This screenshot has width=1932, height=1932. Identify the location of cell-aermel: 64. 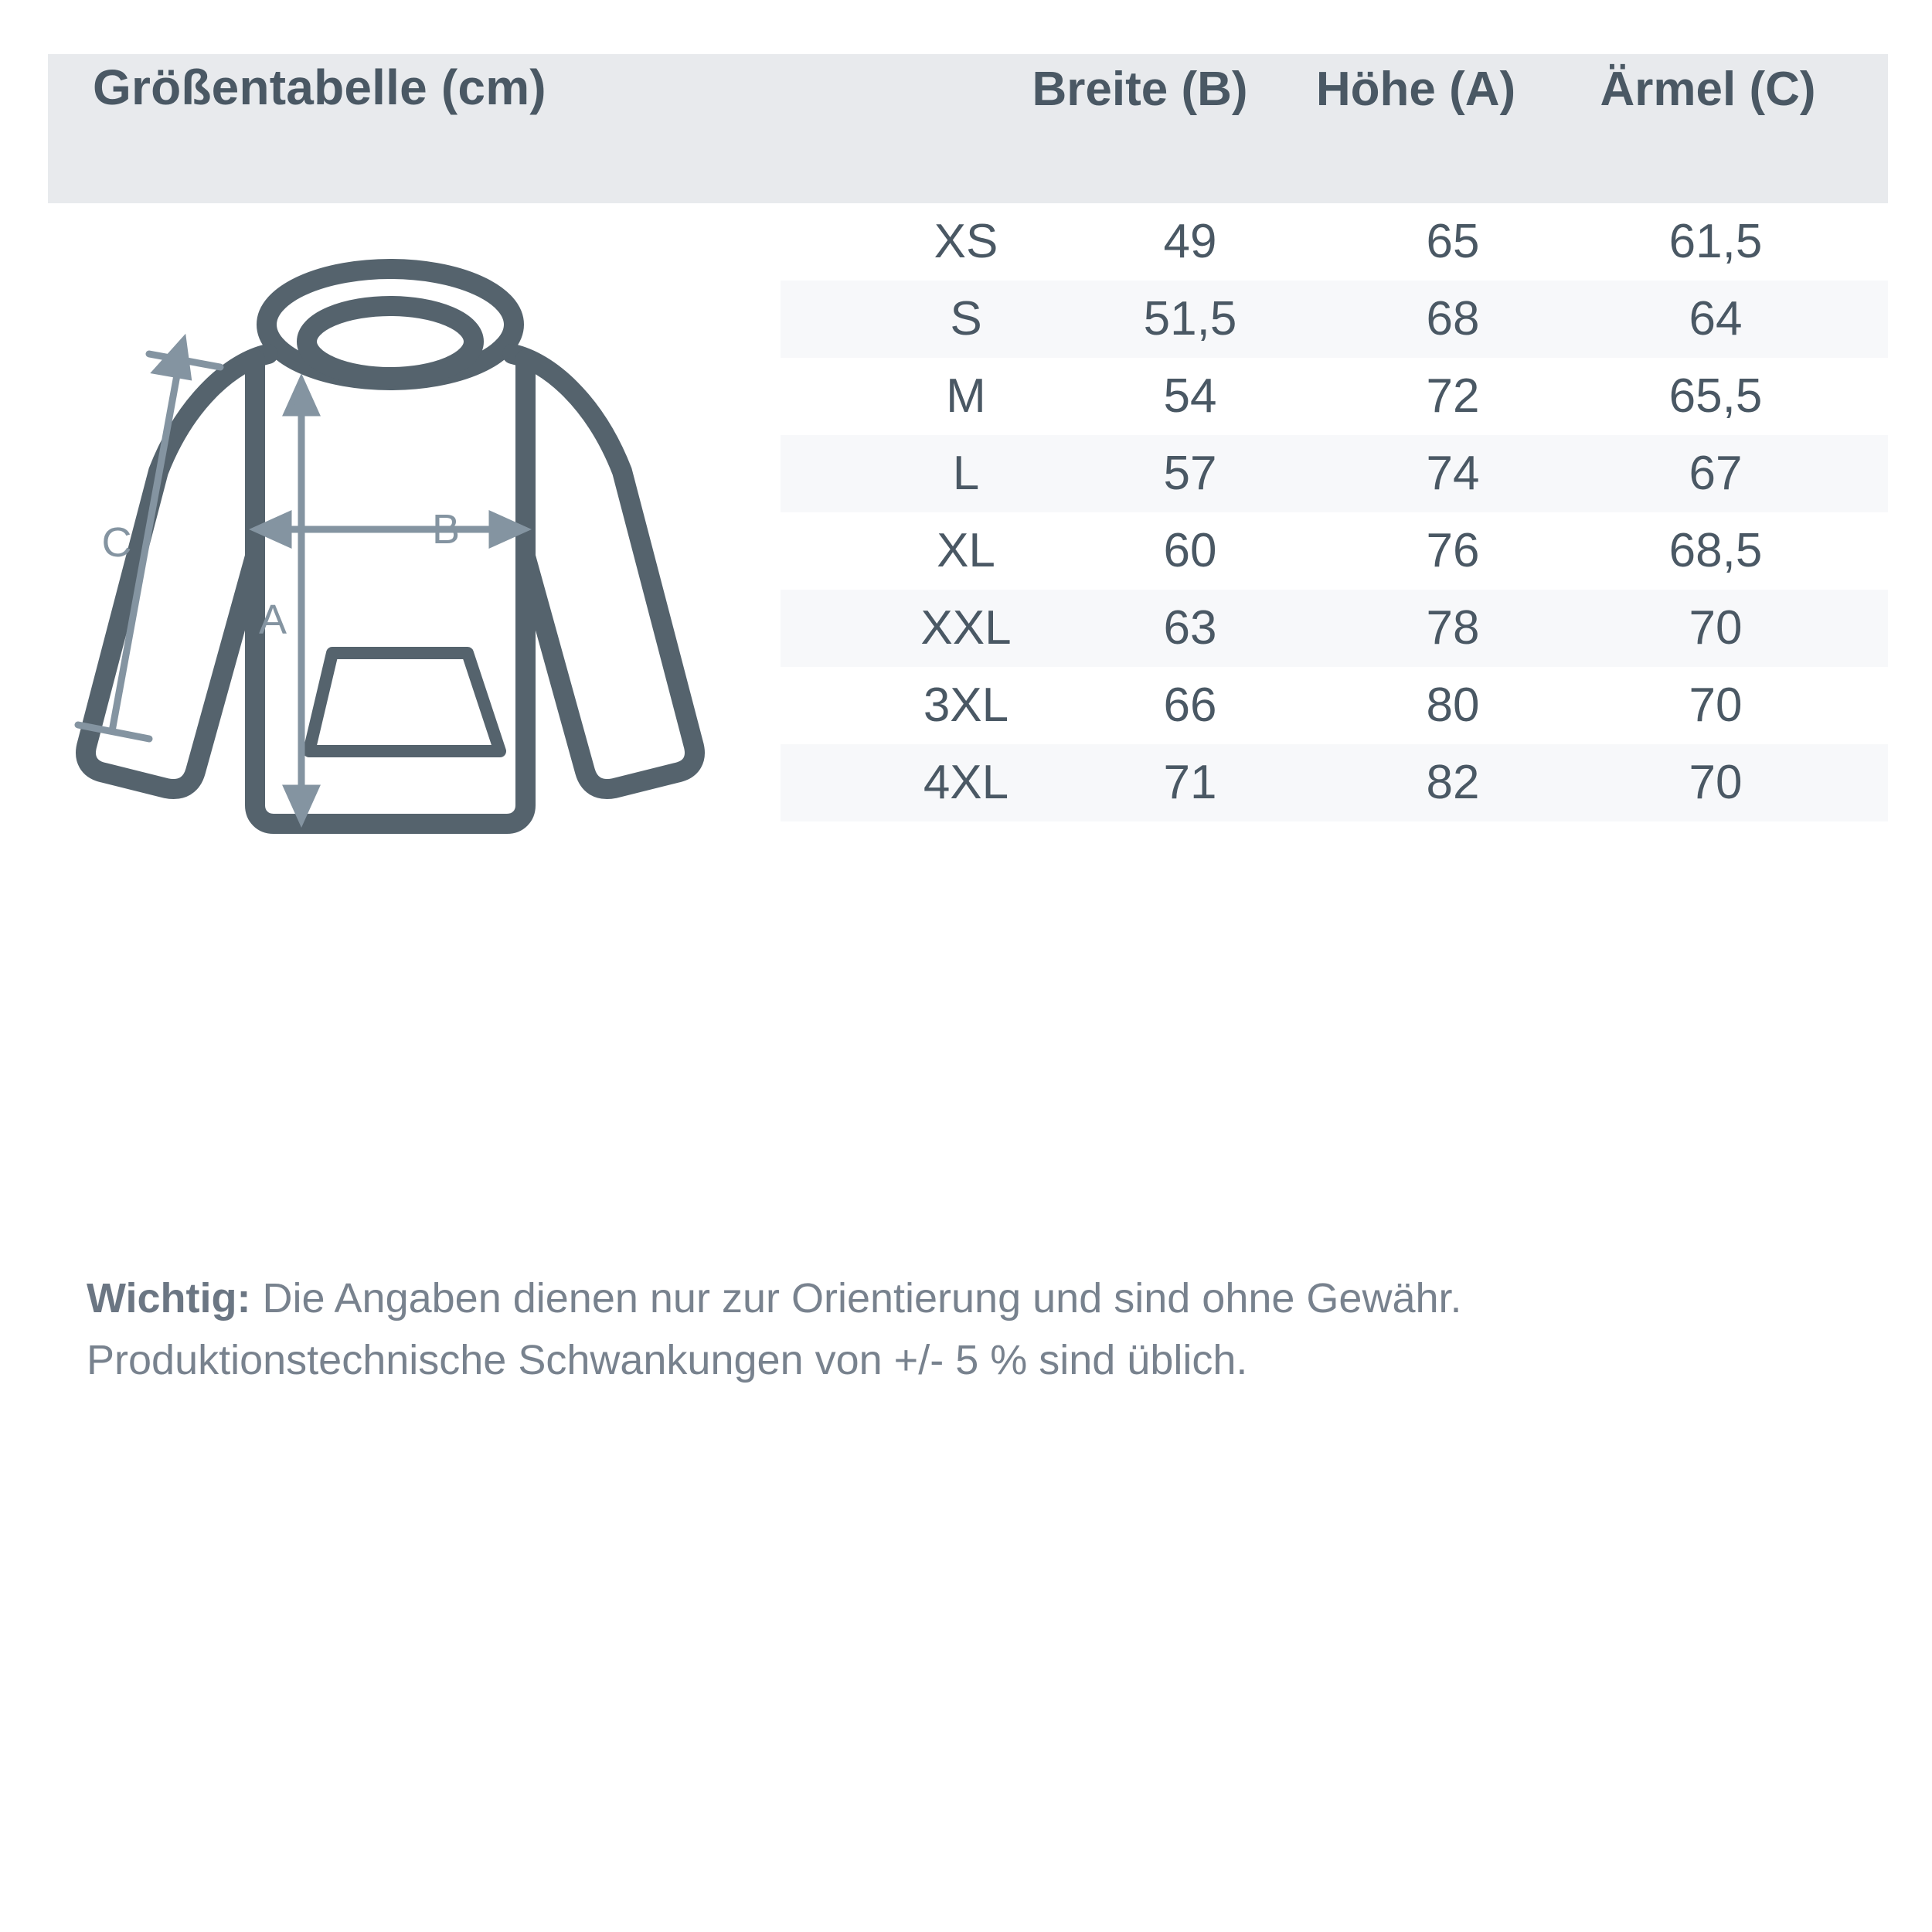
(1716, 319).